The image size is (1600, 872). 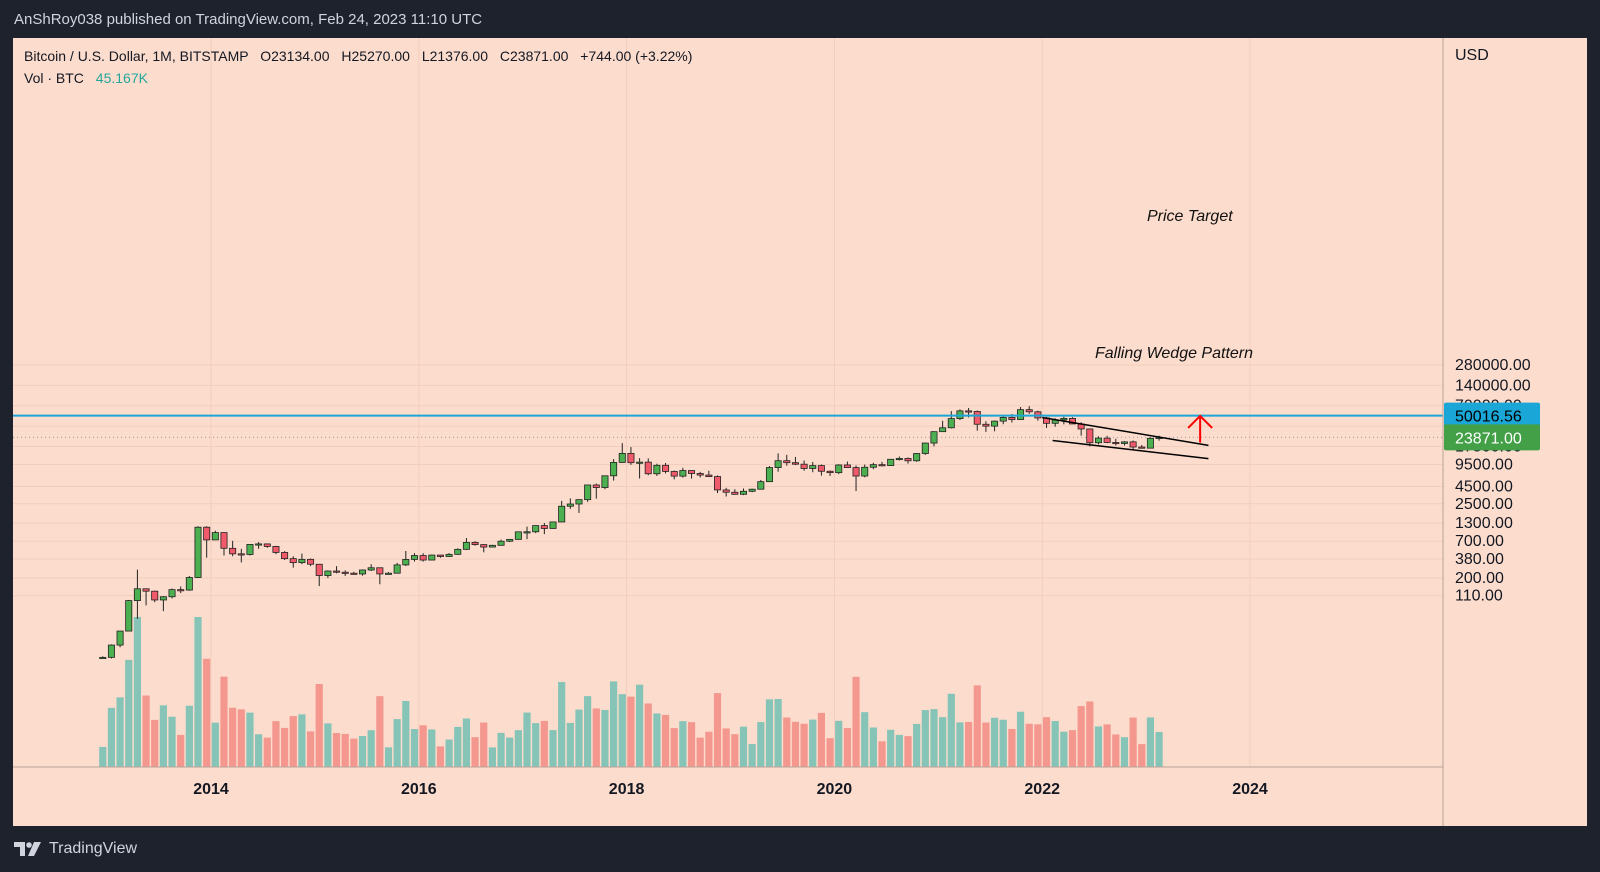 What do you see at coordinates (1479, 559) in the screenshot?
I see `price-tick-label: 380.00` at bounding box center [1479, 559].